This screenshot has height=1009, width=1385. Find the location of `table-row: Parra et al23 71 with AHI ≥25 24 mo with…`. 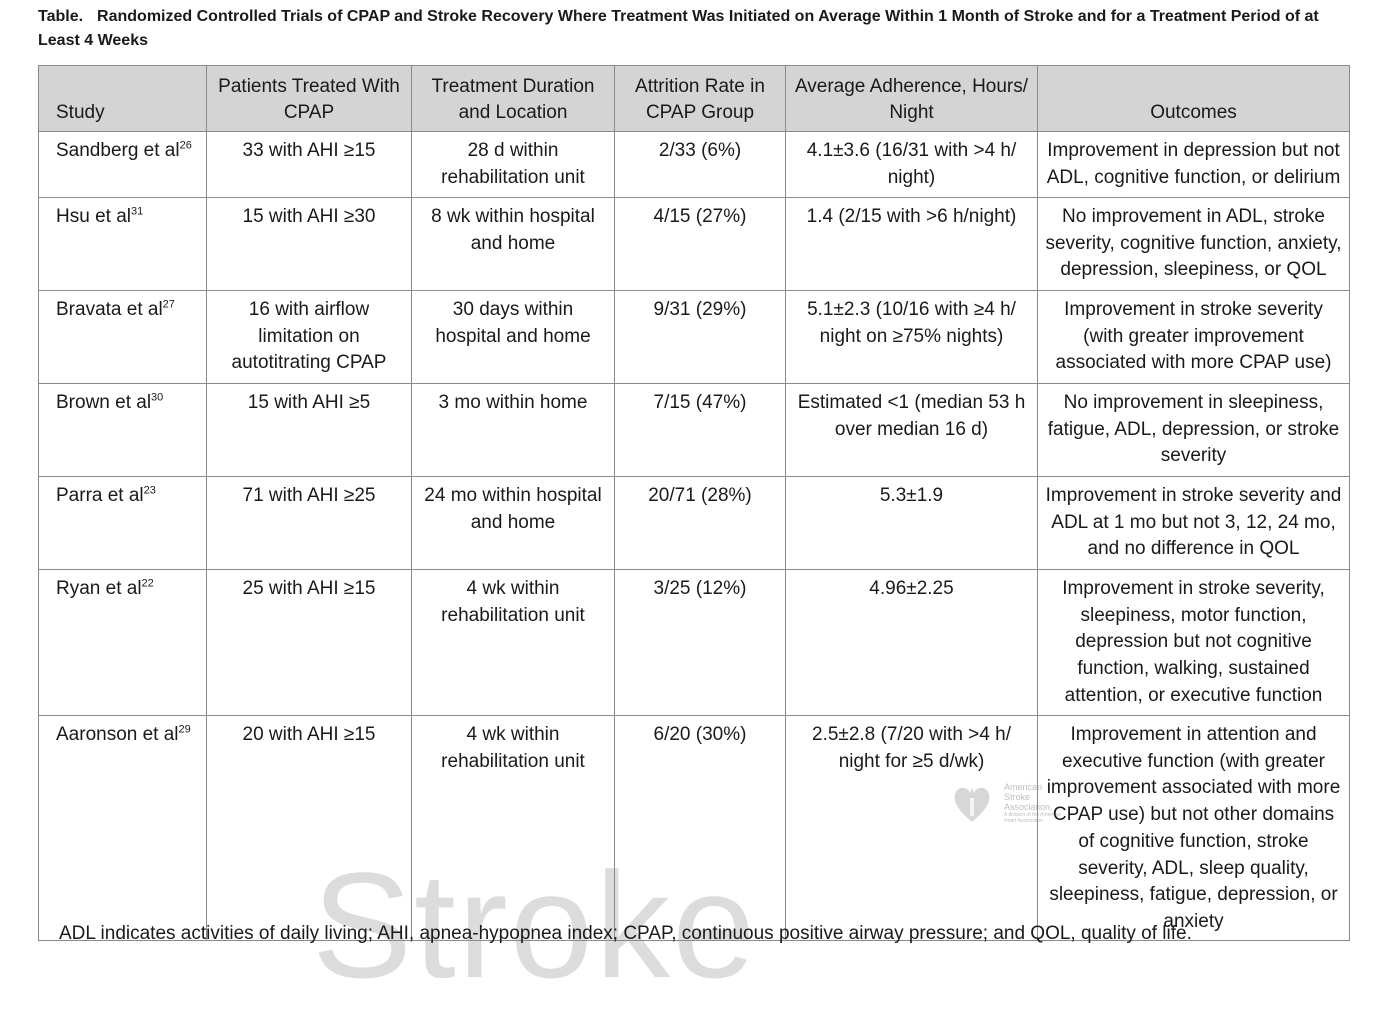

table-row: Parra et al23 71 with AHI ≥25 24 mo with… is located at coordinates (694, 523).